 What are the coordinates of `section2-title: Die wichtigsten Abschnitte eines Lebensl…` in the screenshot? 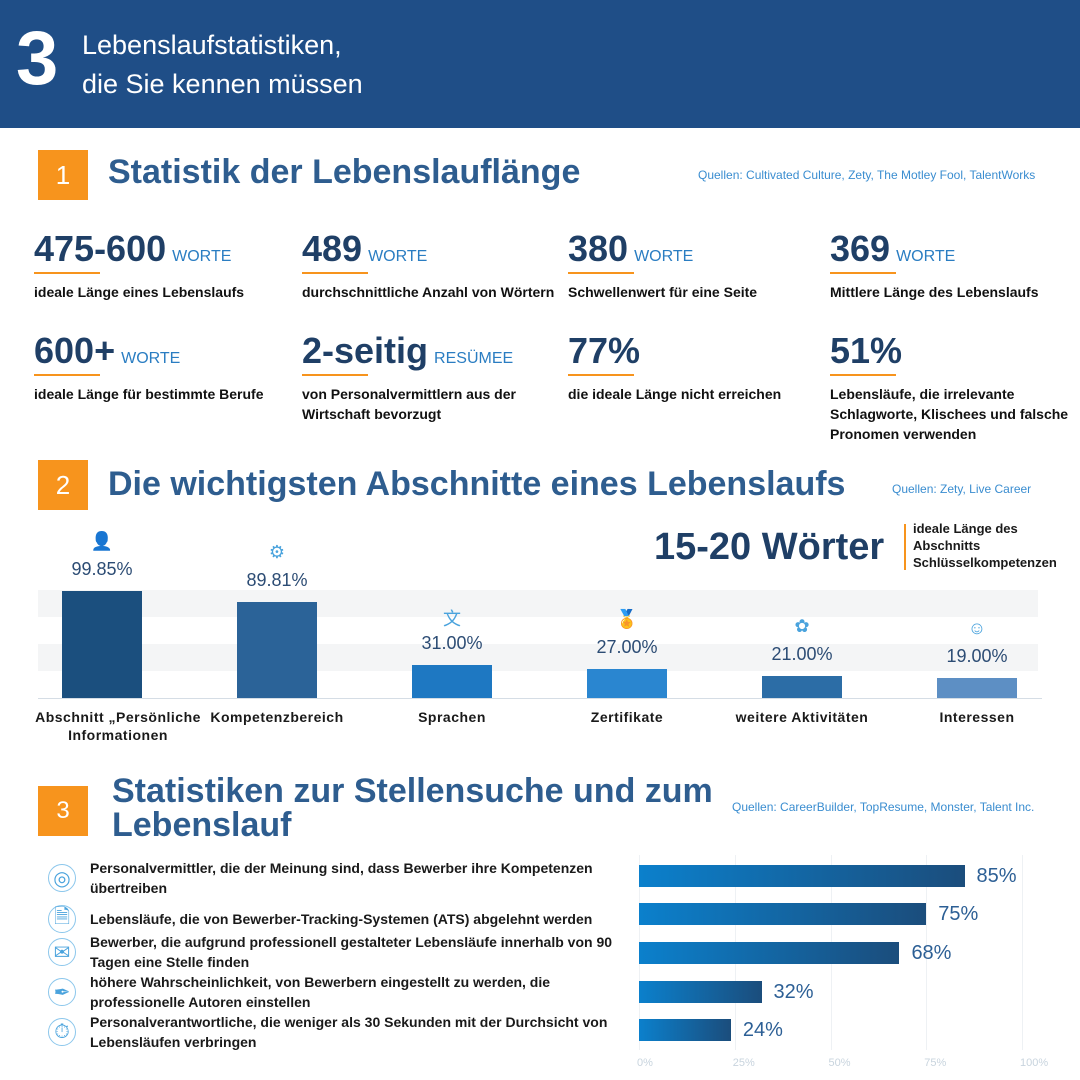 It's located at (477, 484).